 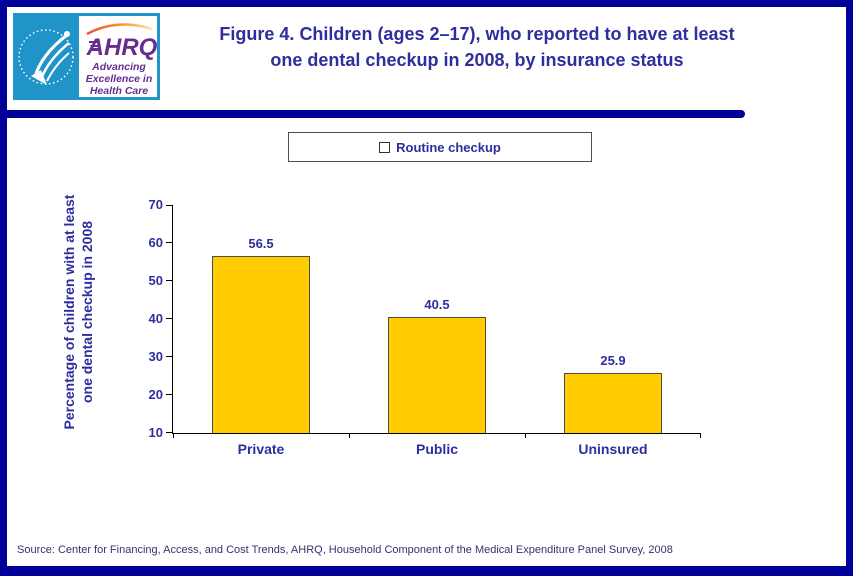 What do you see at coordinates (155, 432) in the screenshot?
I see `y-tick-label: 10` at bounding box center [155, 432].